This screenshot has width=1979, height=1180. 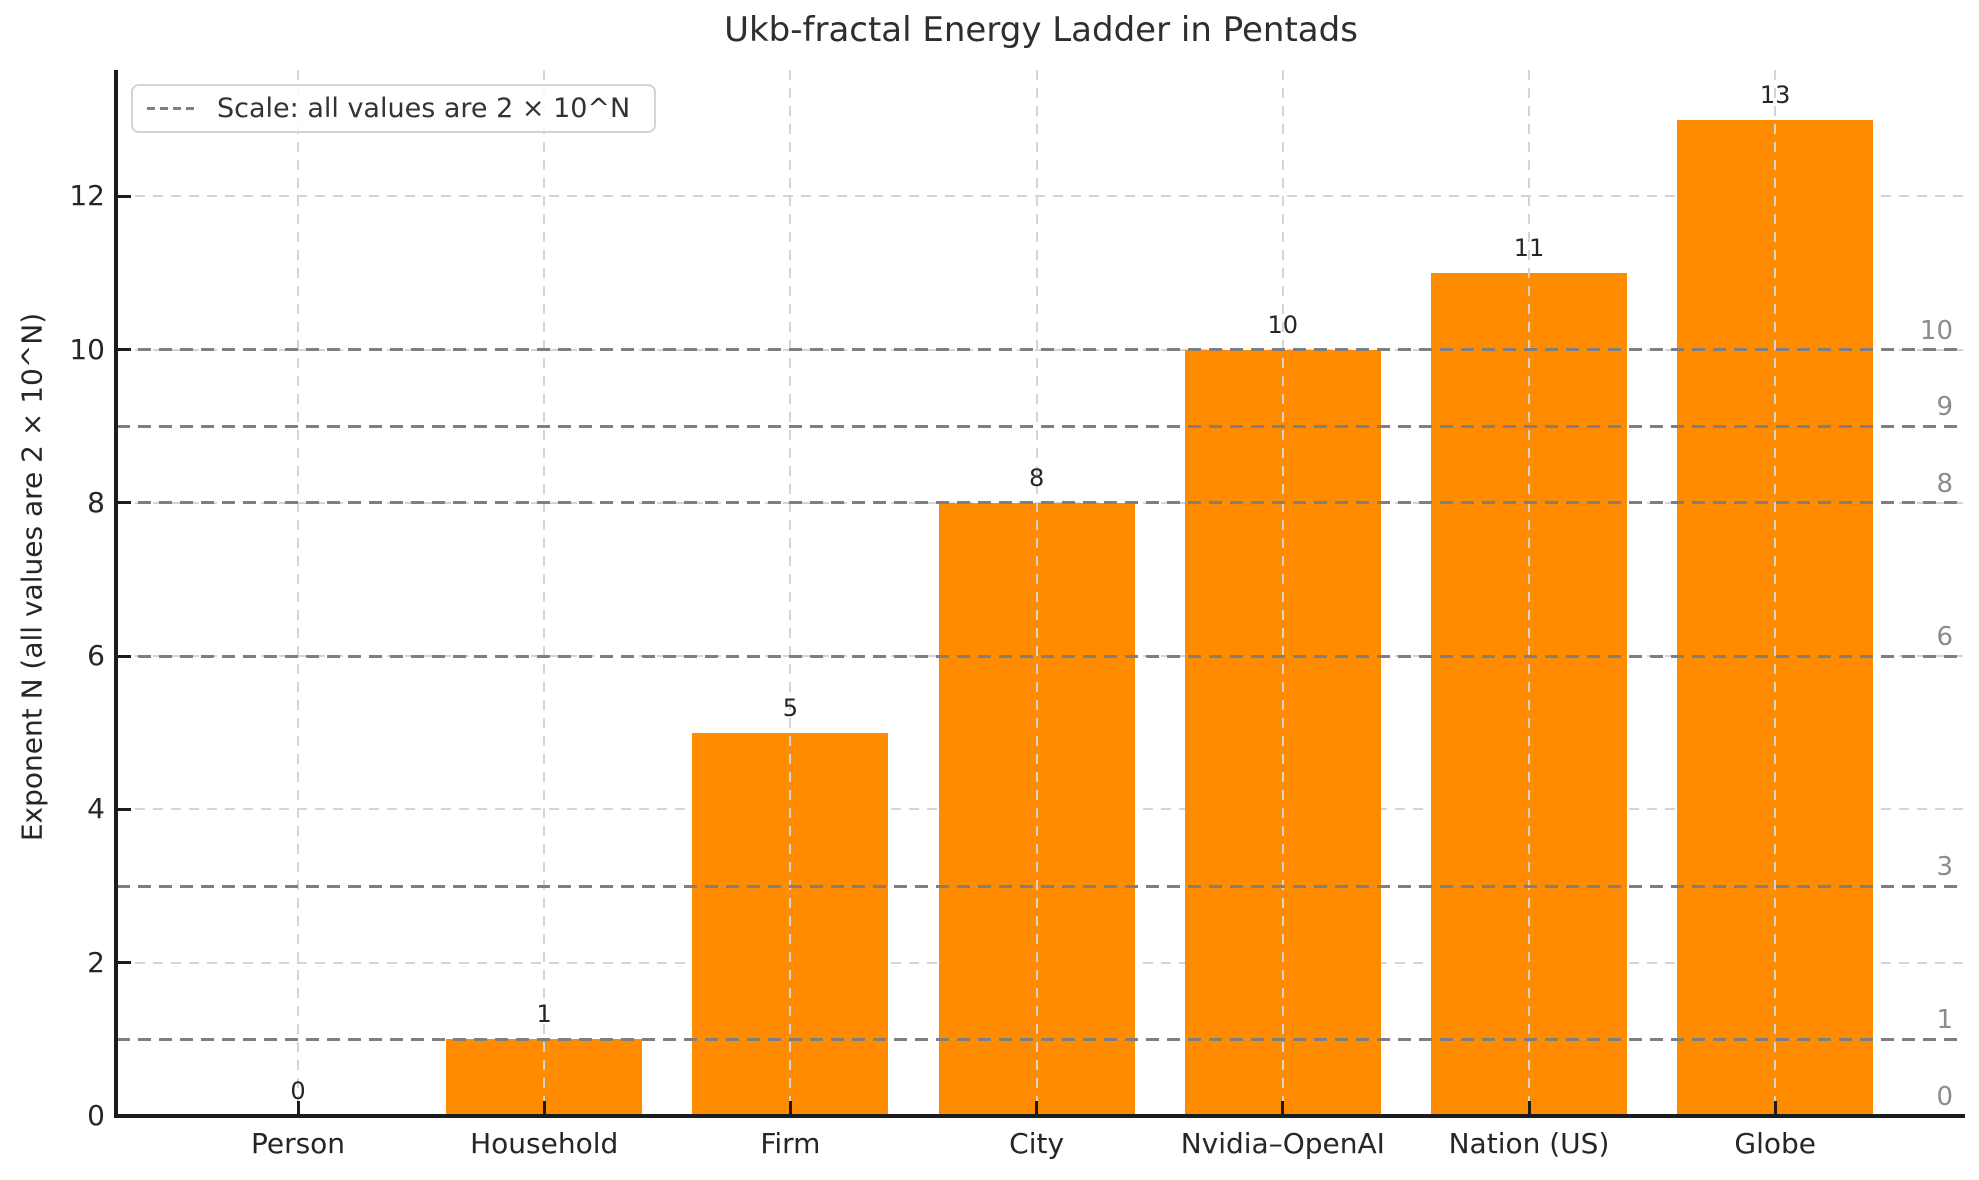 I want to click on y-tick-label-0: 0, so click(x=96, y=1115).